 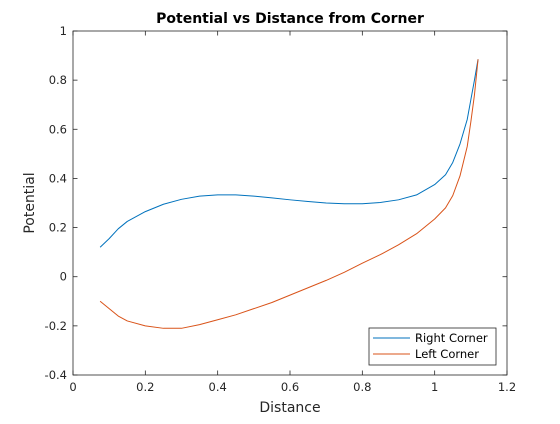 What do you see at coordinates (30, 202) in the screenshot?
I see `y-axis-label: Potential` at bounding box center [30, 202].